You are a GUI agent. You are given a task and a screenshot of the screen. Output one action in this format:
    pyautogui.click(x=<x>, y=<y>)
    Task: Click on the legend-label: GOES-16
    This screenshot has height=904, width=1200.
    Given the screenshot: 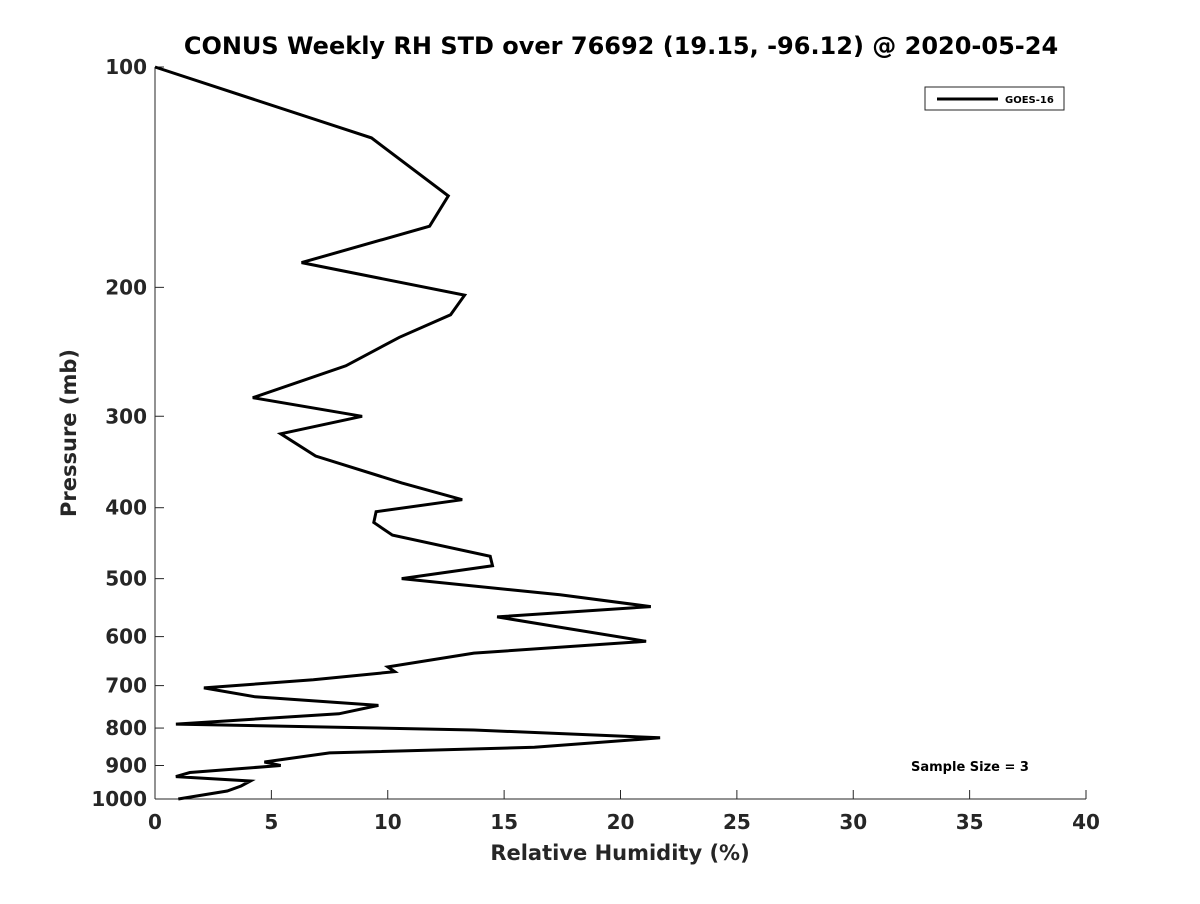 What is the action you would take?
    pyautogui.click(x=1029, y=100)
    